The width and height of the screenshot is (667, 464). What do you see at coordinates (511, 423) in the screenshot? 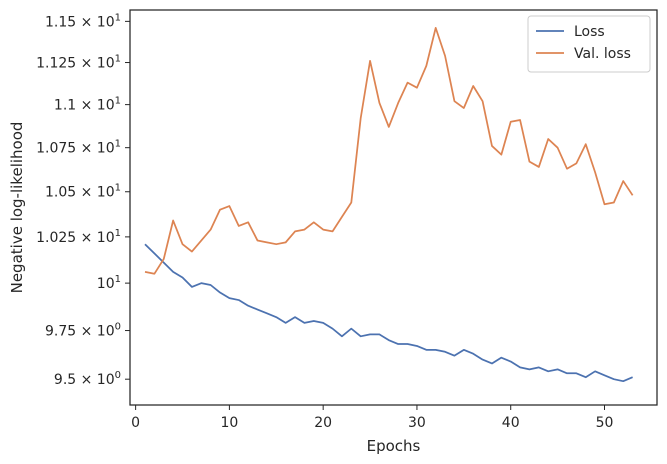
I see `x-tick-label: 40` at bounding box center [511, 423].